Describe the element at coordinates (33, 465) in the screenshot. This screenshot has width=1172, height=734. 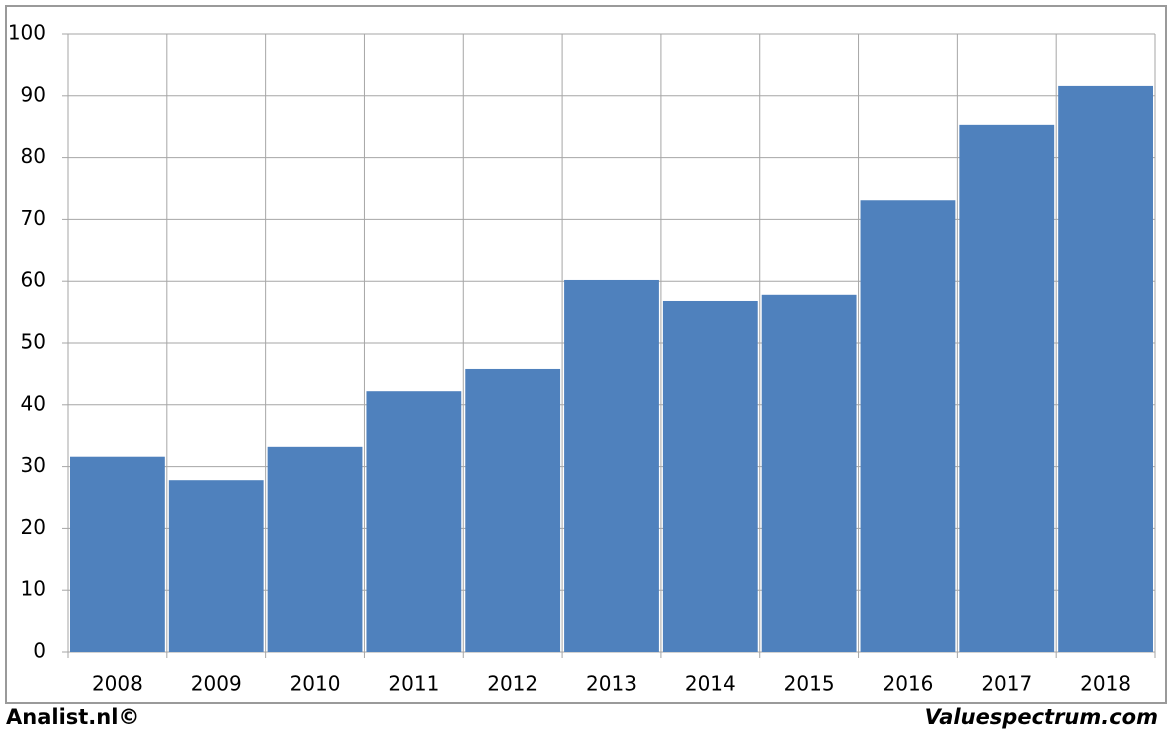
I see `y-tick-label: 30` at that location.